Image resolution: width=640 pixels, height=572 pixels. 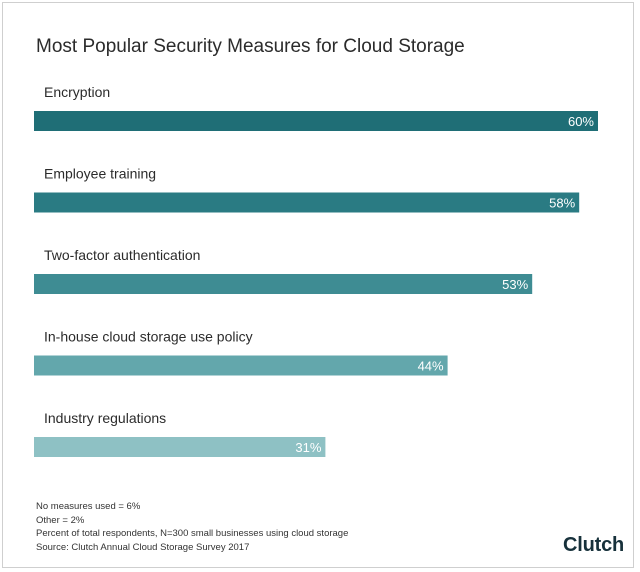 What do you see at coordinates (431, 366) in the screenshot?
I see `bar-value-label: 44%` at bounding box center [431, 366].